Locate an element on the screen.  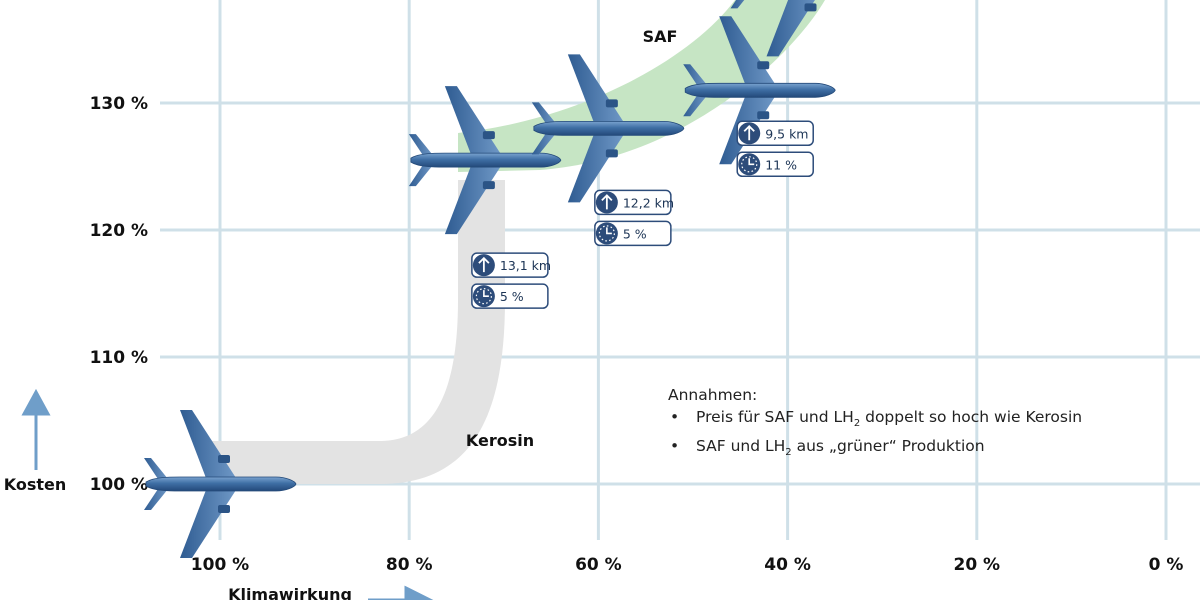
x-tick-label: 100 % is located at coordinates (220, 565).